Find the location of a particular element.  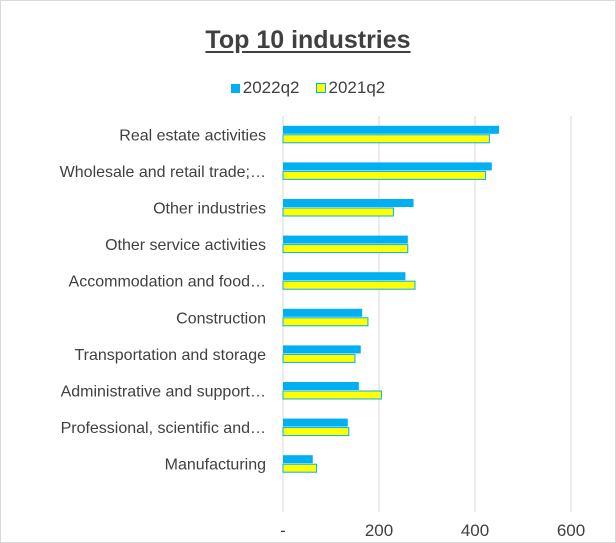

x-tick-label-1: 200 is located at coordinates (379, 530).